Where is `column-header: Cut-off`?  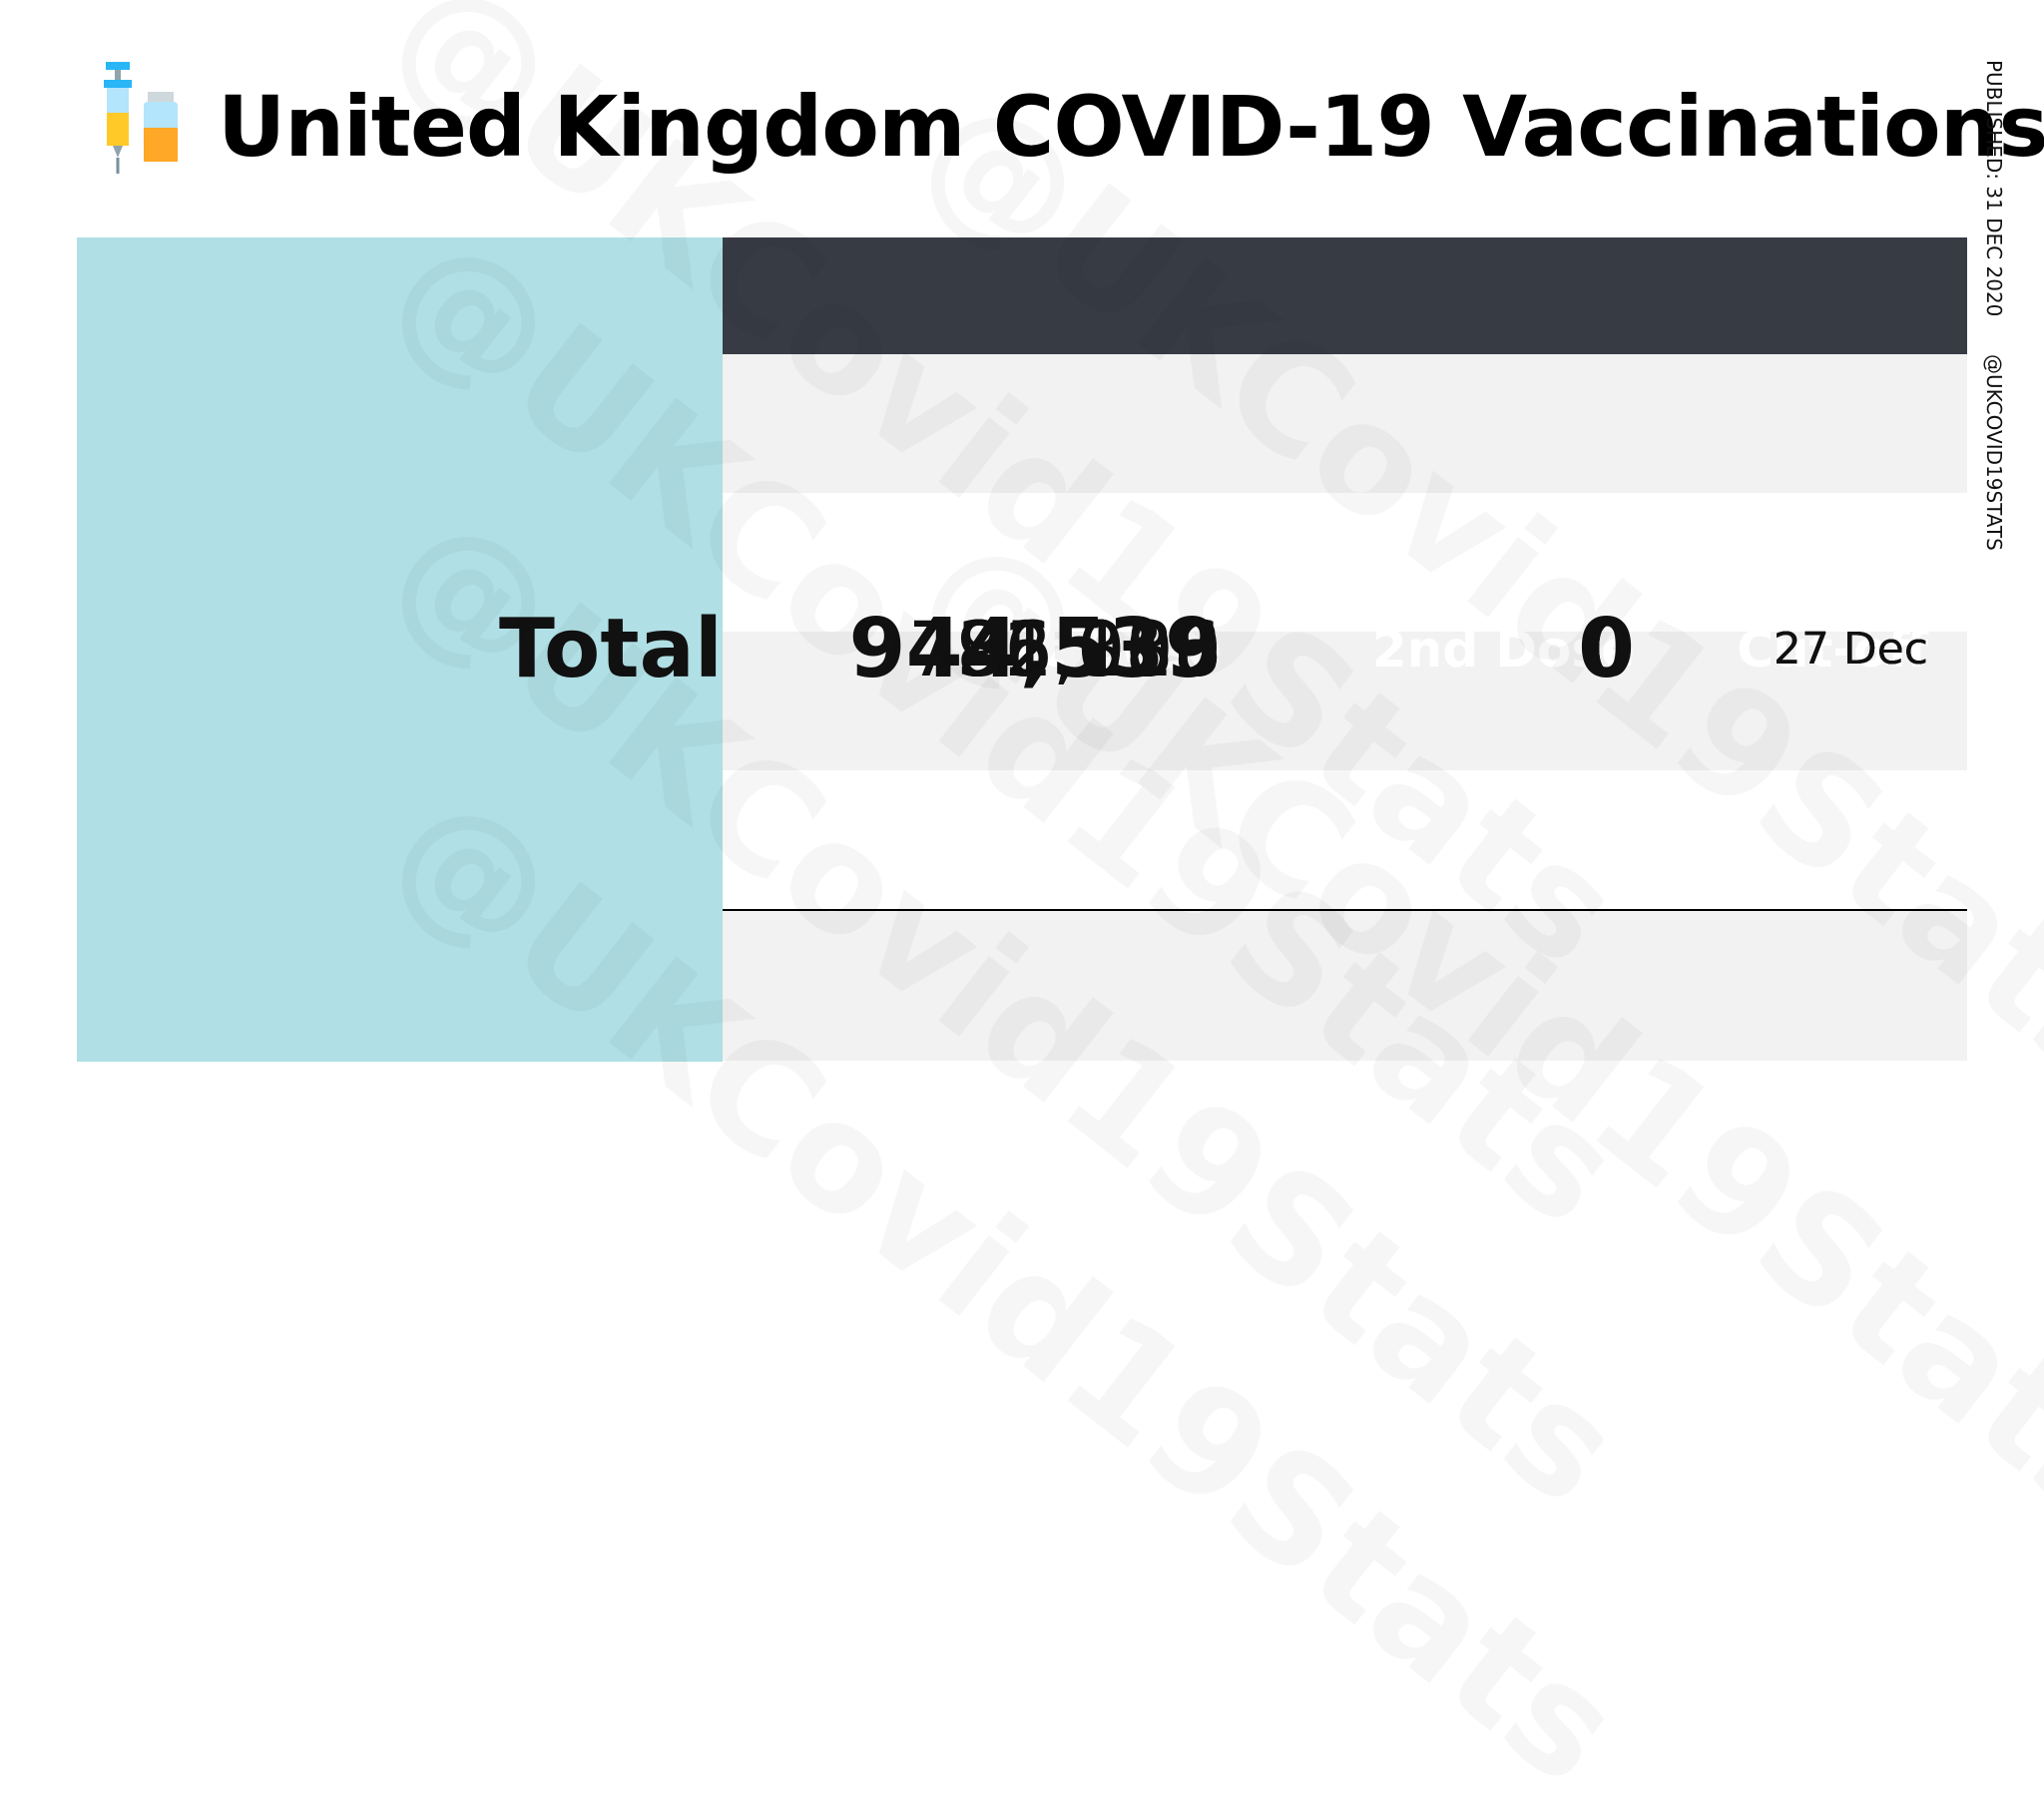 column-header: Cut-off is located at coordinates (1832, 649).